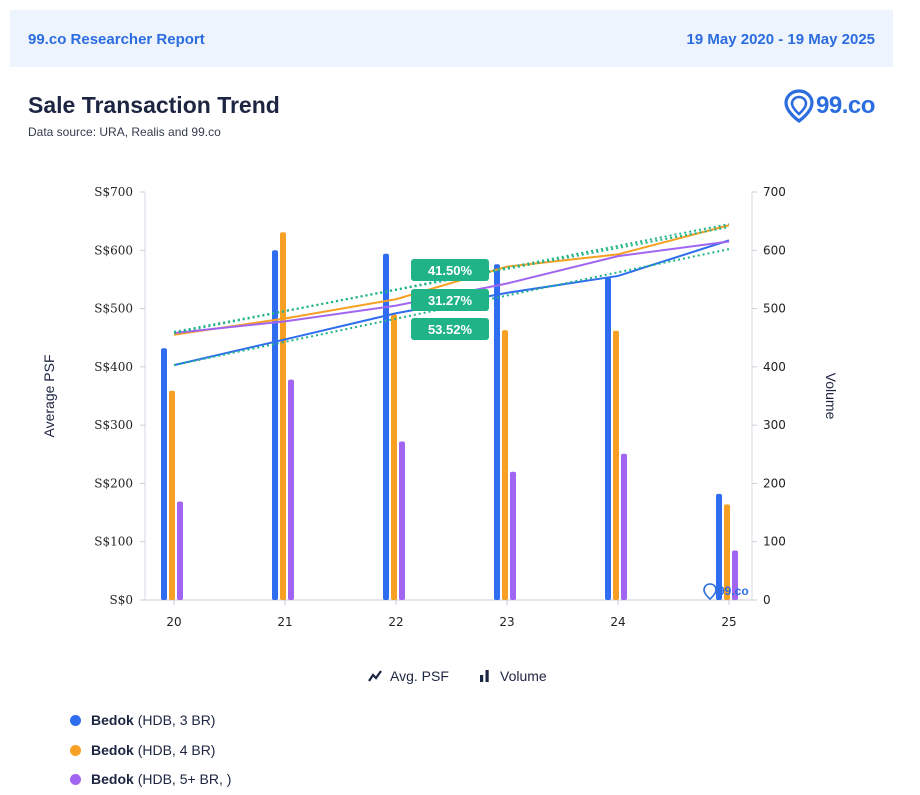 Image resolution: width=920 pixels, height=795 pixels. I want to click on legend-item-4br: Bedok (HDB, 4 BR), so click(142, 750).